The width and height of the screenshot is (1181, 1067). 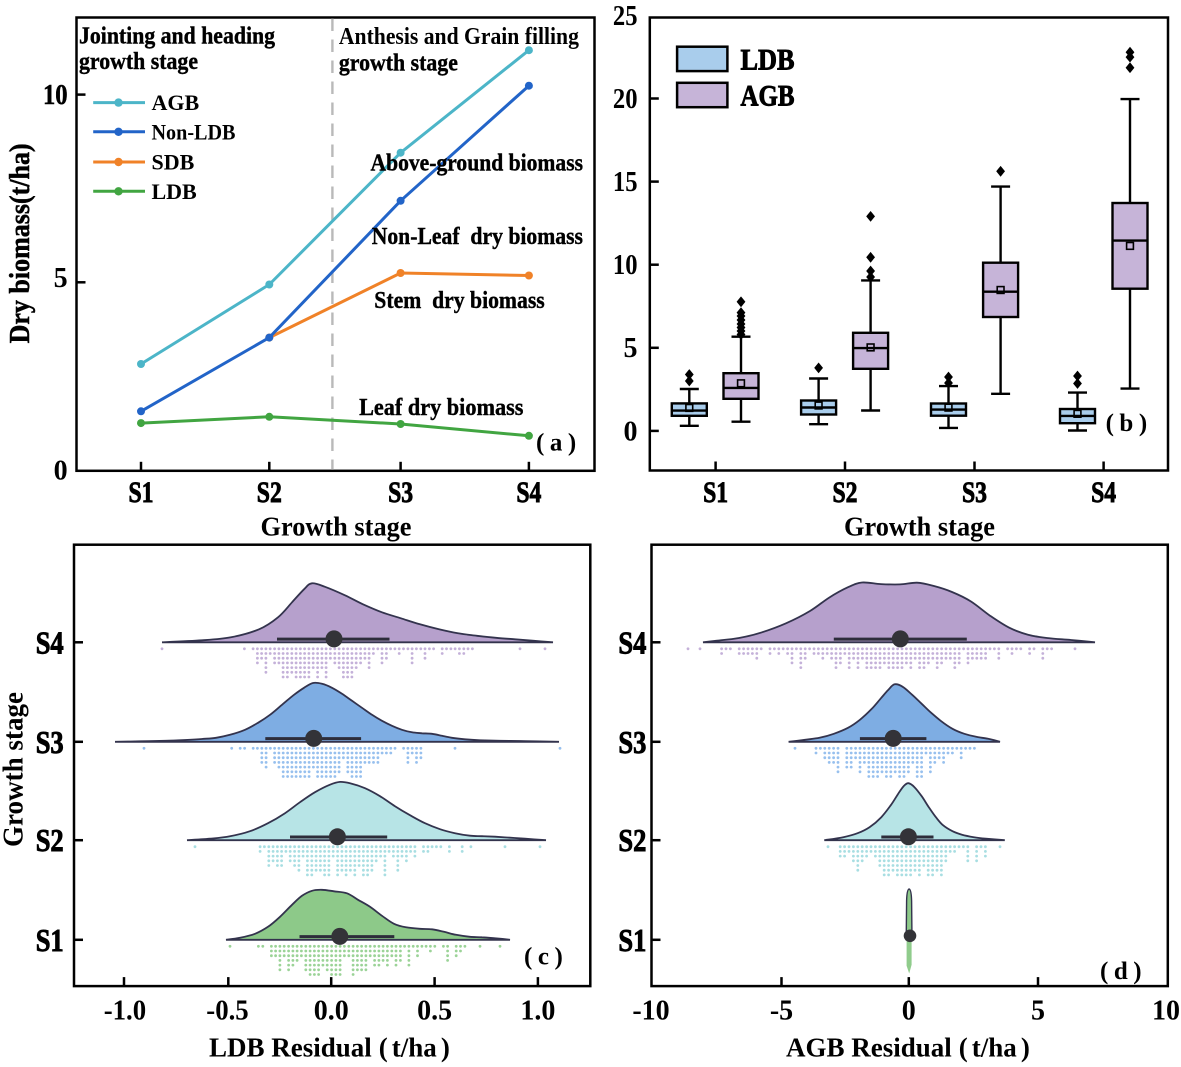 What do you see at coordinates (477, 163) in the screenshot?
I see `svg-text: Above-ground biomass` at bounding box center [477, 163].